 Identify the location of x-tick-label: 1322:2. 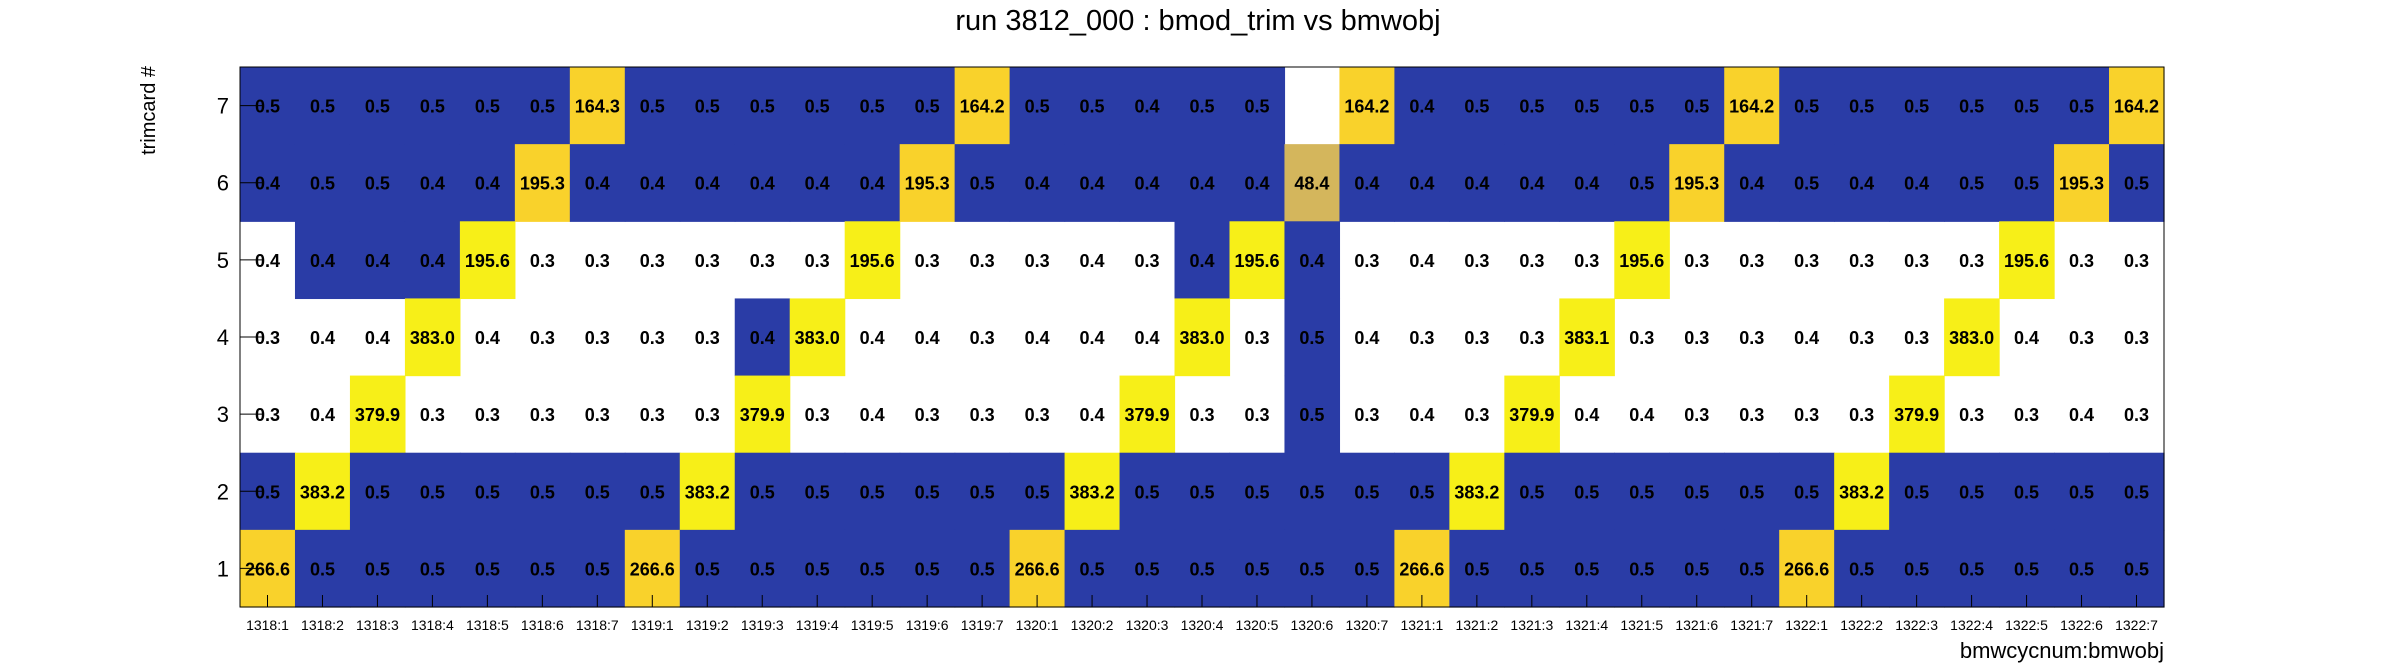
(1861, 625).